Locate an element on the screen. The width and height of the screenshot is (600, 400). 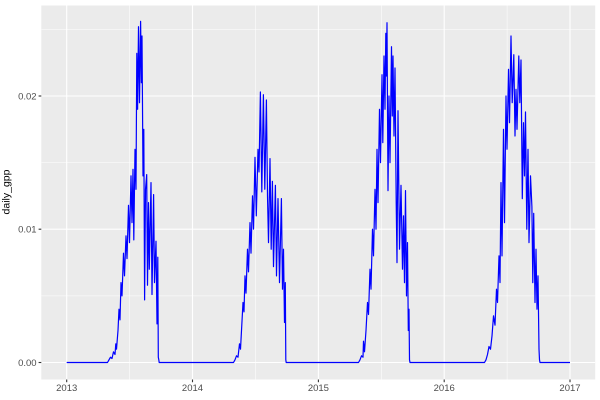
svg-text: 2013 is located at coordinates (66, 388).